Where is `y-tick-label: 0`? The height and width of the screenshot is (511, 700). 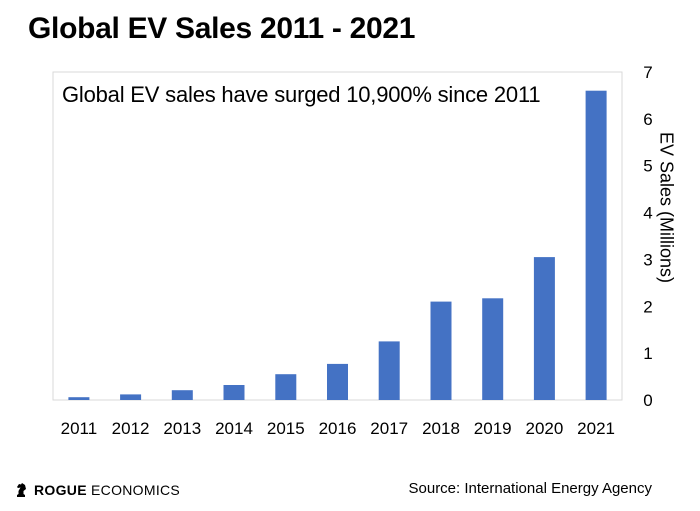 y-tick-label: 0 is located at coordinates (647, 400).